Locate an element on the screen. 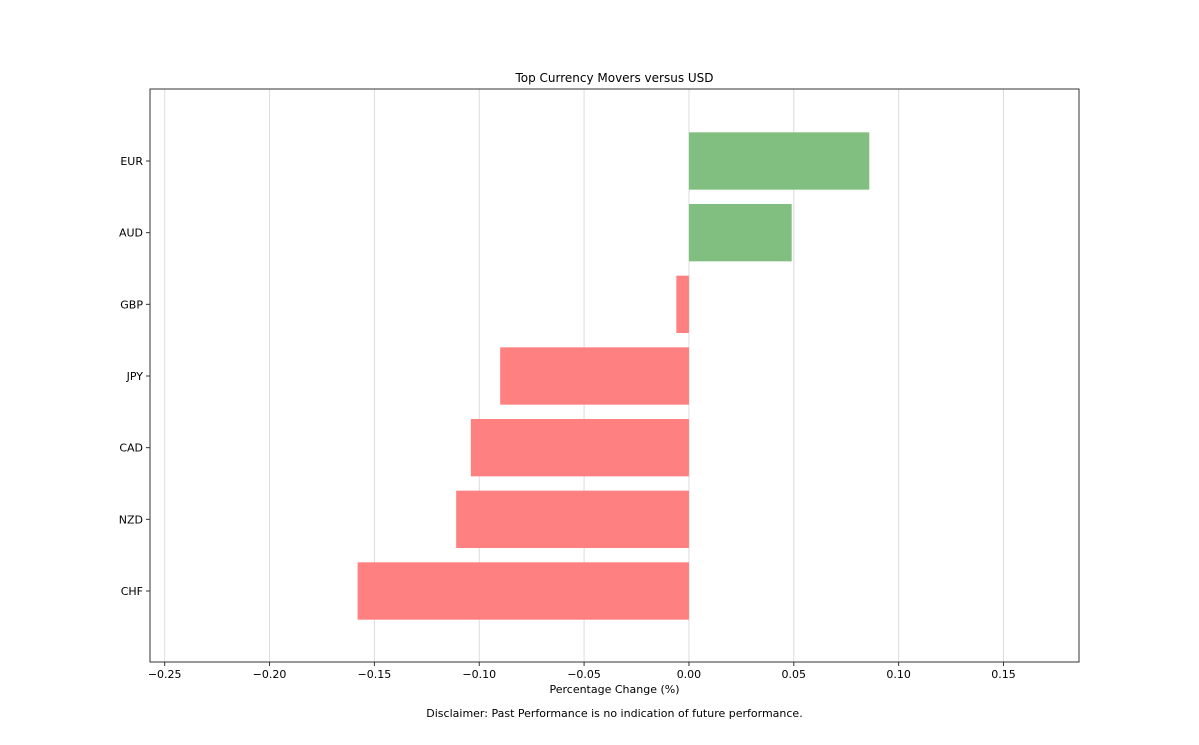  x-tick-label: 0.15 is located at coordinates (1003, 674).